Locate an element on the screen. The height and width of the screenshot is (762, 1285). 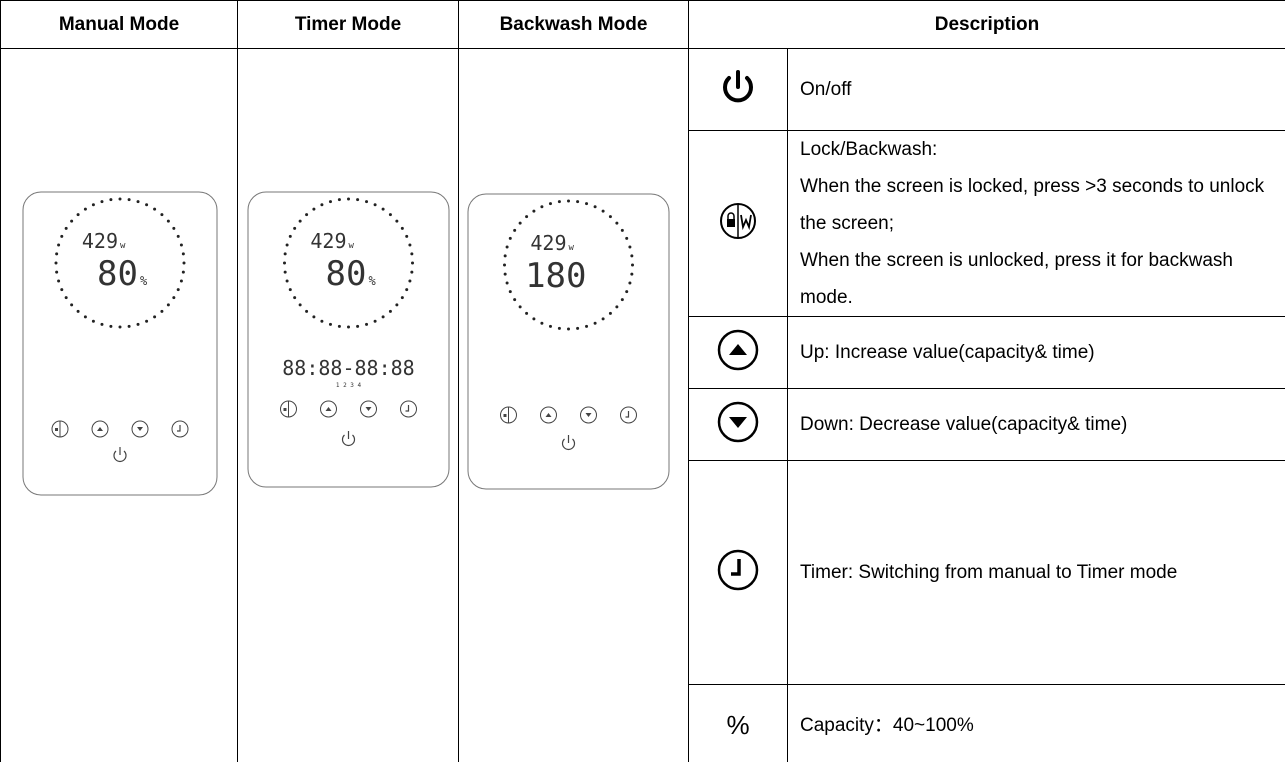
lock-icon is located at coordinates (738, 220).